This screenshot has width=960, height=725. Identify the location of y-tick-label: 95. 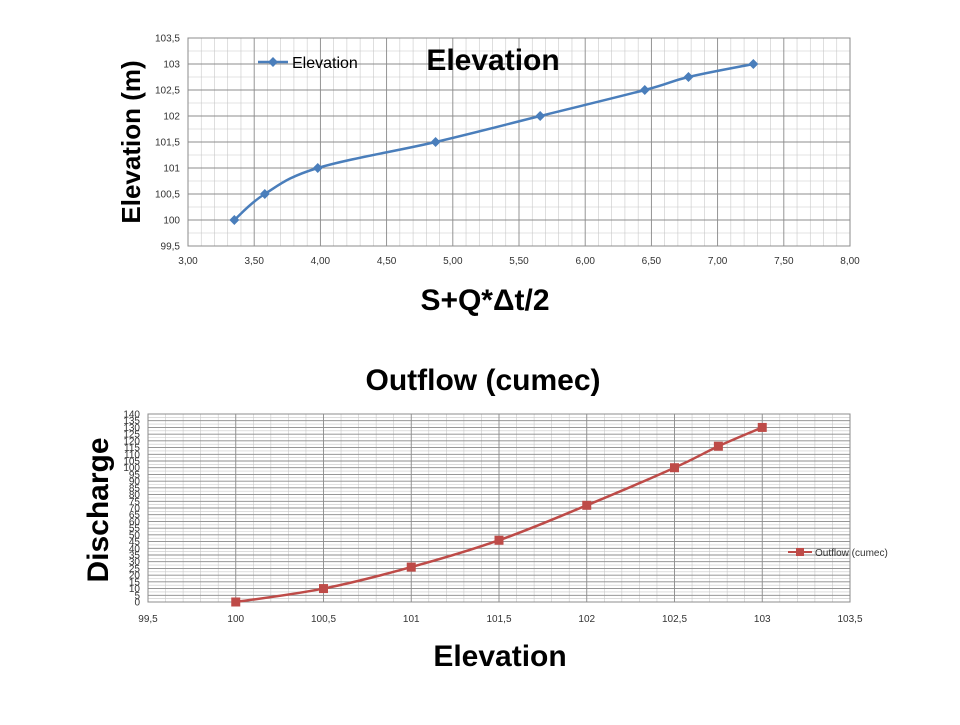
(135, 475).